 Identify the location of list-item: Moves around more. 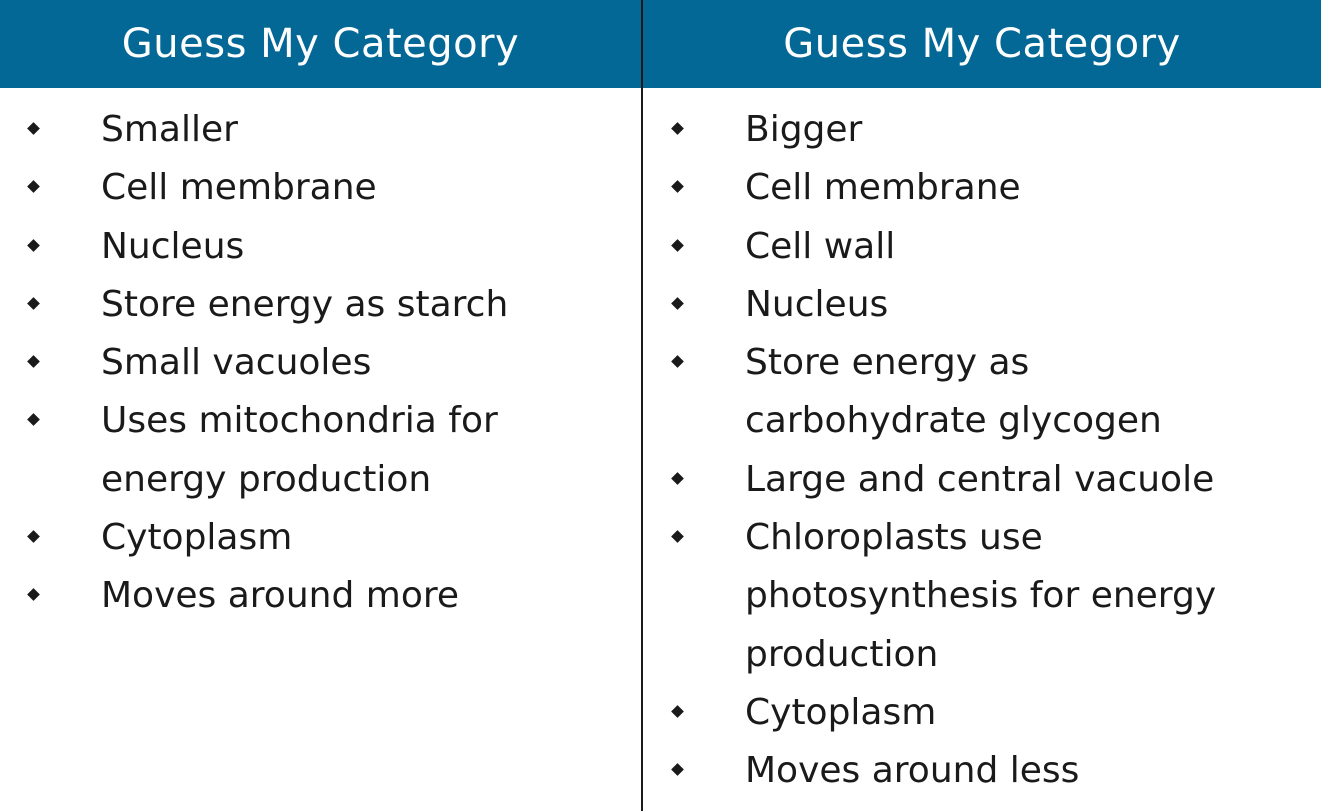
(320, 596).